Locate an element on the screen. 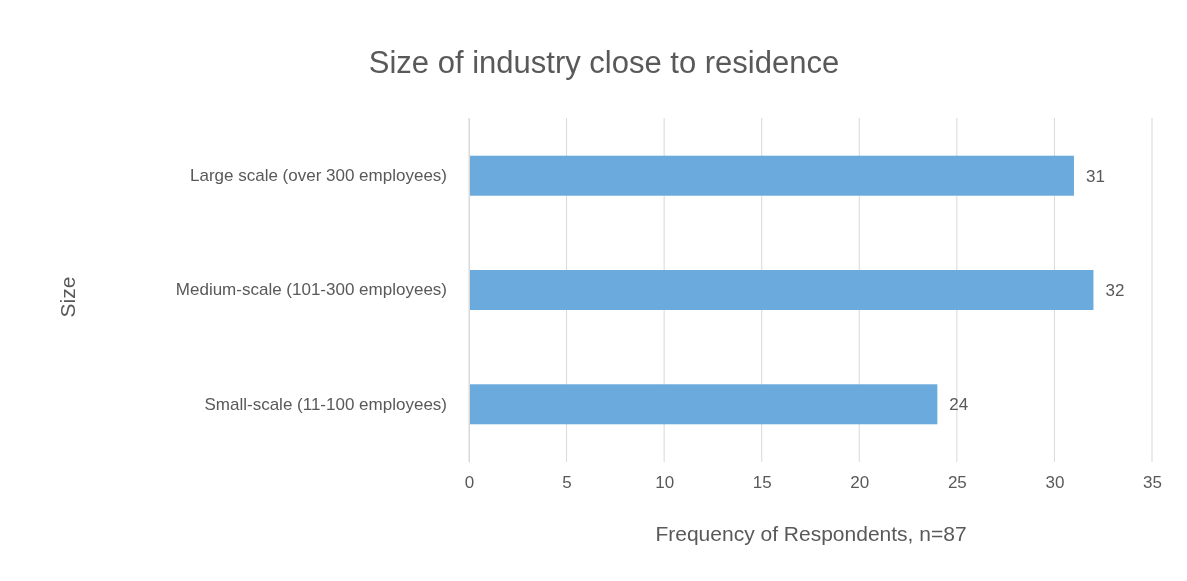 This screenshot has height=581, width=1187. data-label: 24 is located at coordinates (959, 405).